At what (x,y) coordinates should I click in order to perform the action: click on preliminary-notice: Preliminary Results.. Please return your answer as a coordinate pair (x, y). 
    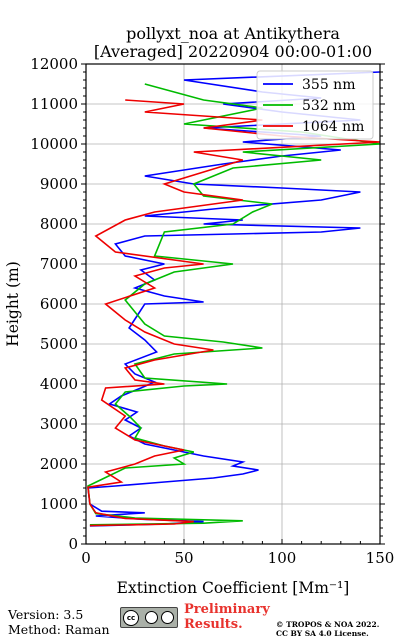
    Looking at the image, I should click on (227, 617).